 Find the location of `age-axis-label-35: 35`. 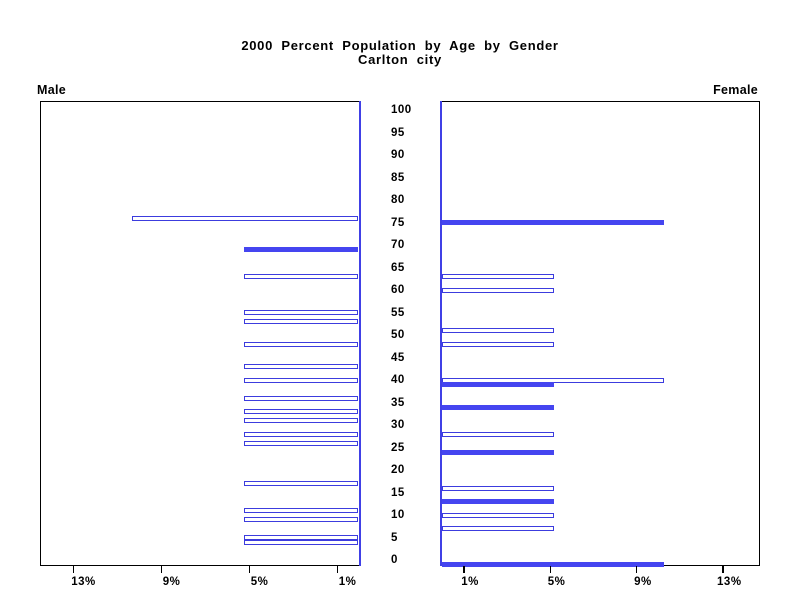

age-axis-label-35: 35 is located at coordinates (398, 402).